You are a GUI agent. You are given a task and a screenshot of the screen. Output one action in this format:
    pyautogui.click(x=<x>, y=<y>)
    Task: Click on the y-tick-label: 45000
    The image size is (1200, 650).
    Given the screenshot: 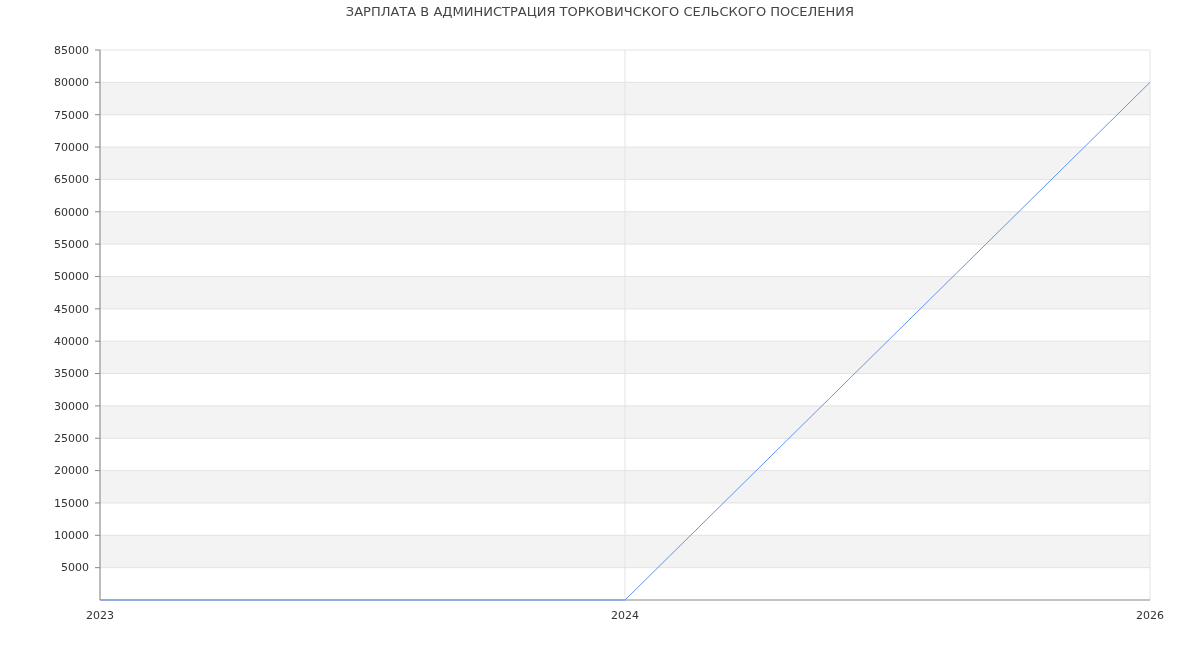 What is the action you would take?
    pyautogui.click(x=71, y=309)
    